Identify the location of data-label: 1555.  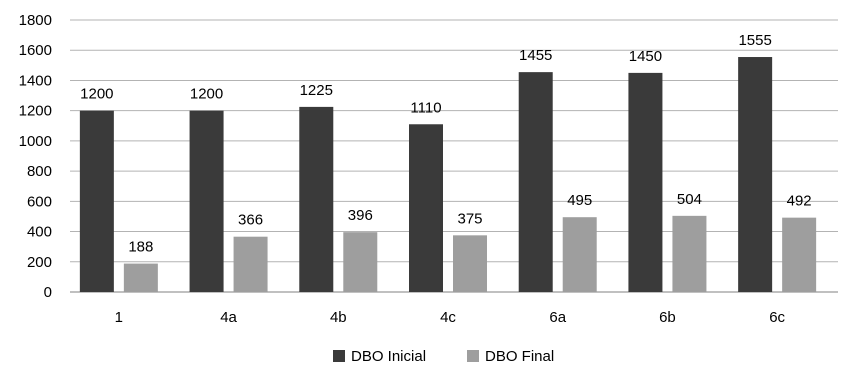
(754, 40).